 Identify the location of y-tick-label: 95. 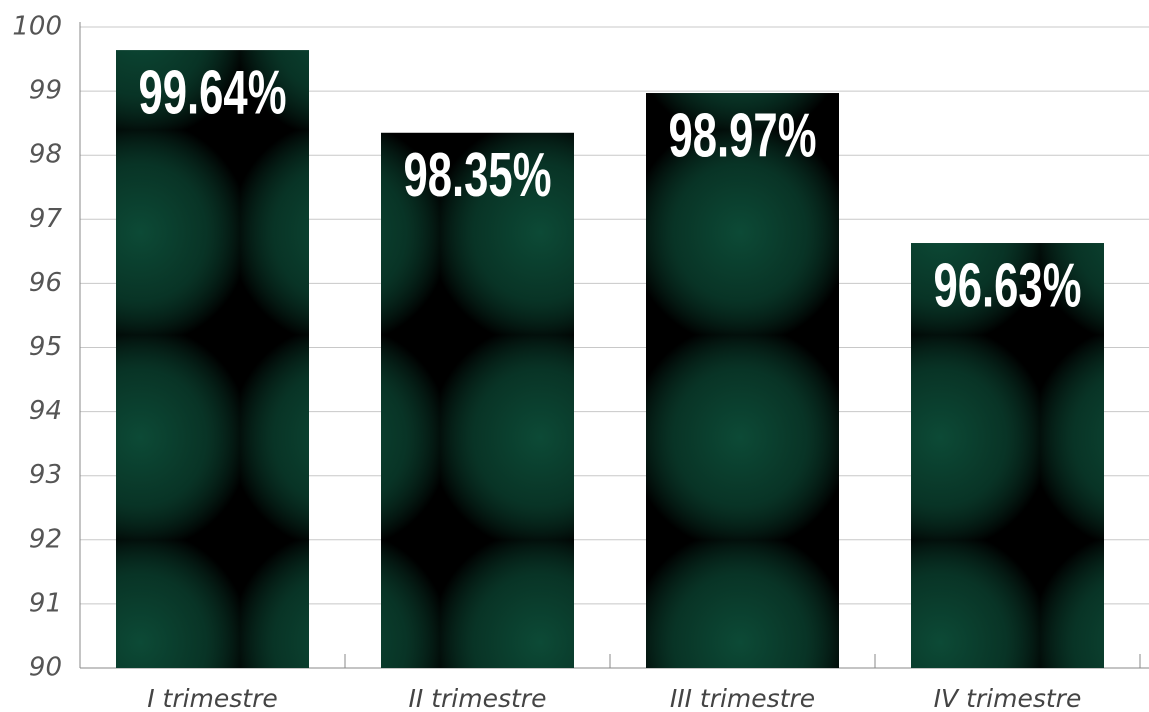
(45, 347).